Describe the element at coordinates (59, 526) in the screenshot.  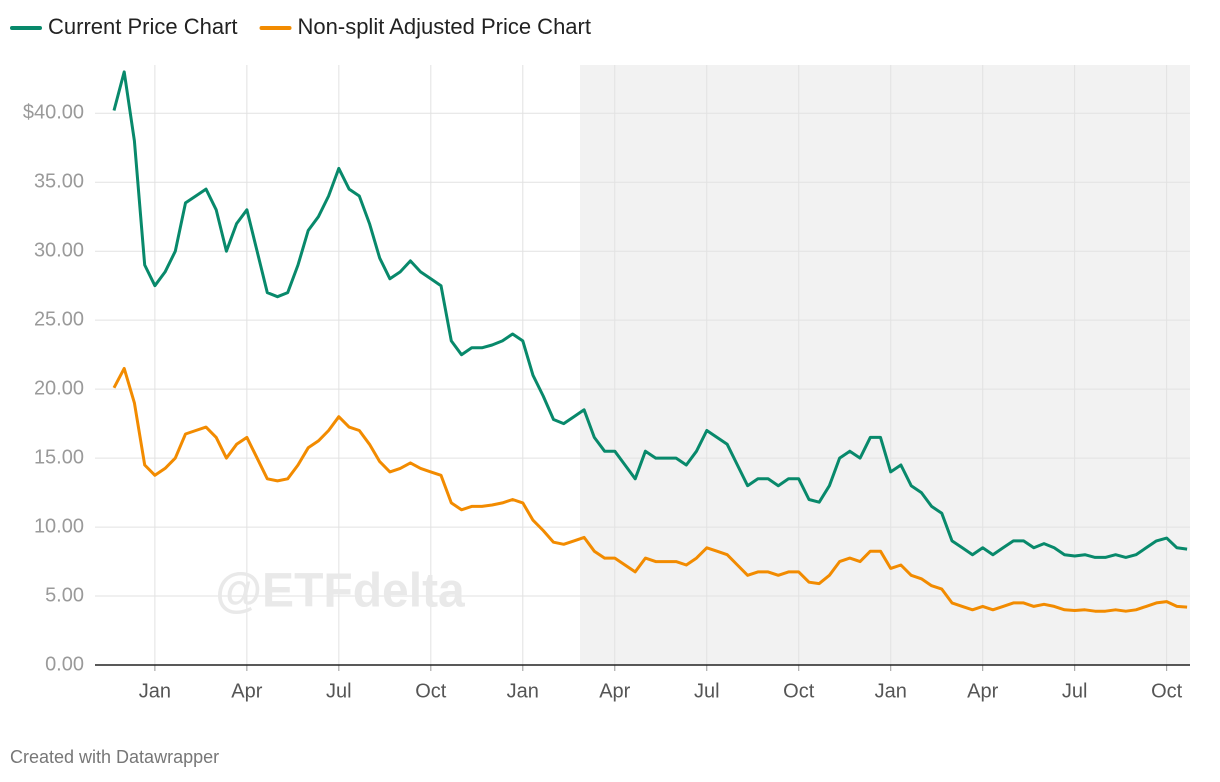
I see `y-tick-label: 10.00` at that location.